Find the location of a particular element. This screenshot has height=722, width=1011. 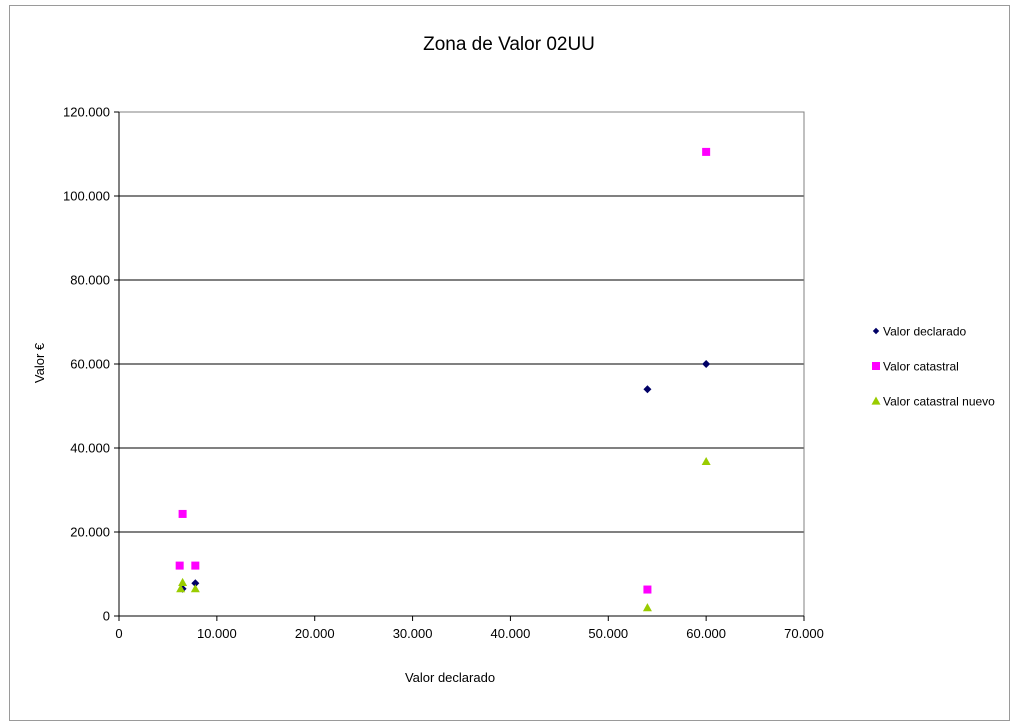

legend-label: Valor declarado is located at coordinates (924, 332).